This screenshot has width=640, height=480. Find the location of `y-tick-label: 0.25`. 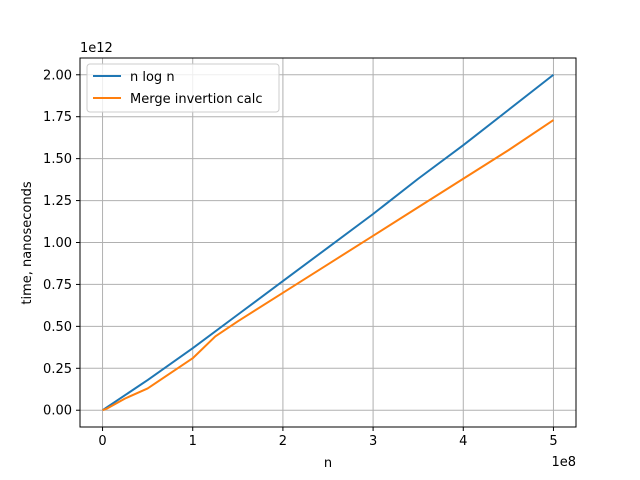

y-tick-label: 0.25 is located at coordinates (57, 369).